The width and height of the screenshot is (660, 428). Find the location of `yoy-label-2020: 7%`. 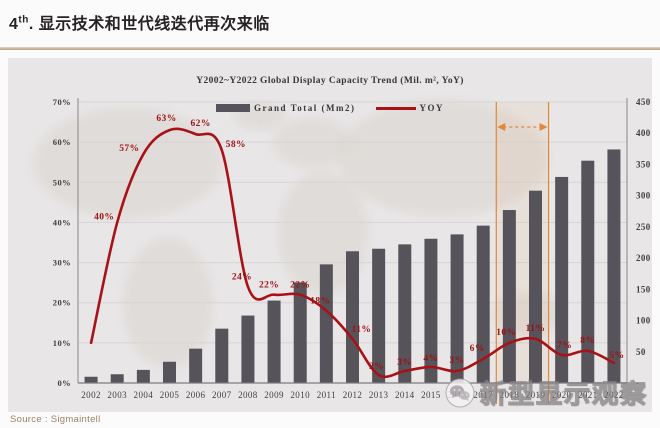

yoy-label-2020: 7% is located at coordinates (564, 346).